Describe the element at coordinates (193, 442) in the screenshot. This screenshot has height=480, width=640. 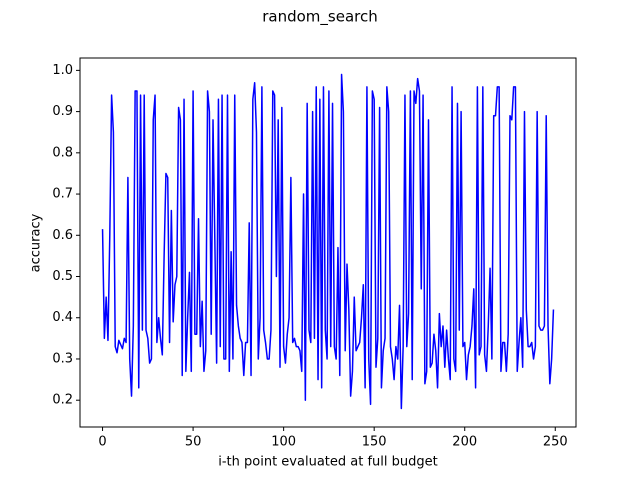
I see `x-tick-label: 50` at that location.